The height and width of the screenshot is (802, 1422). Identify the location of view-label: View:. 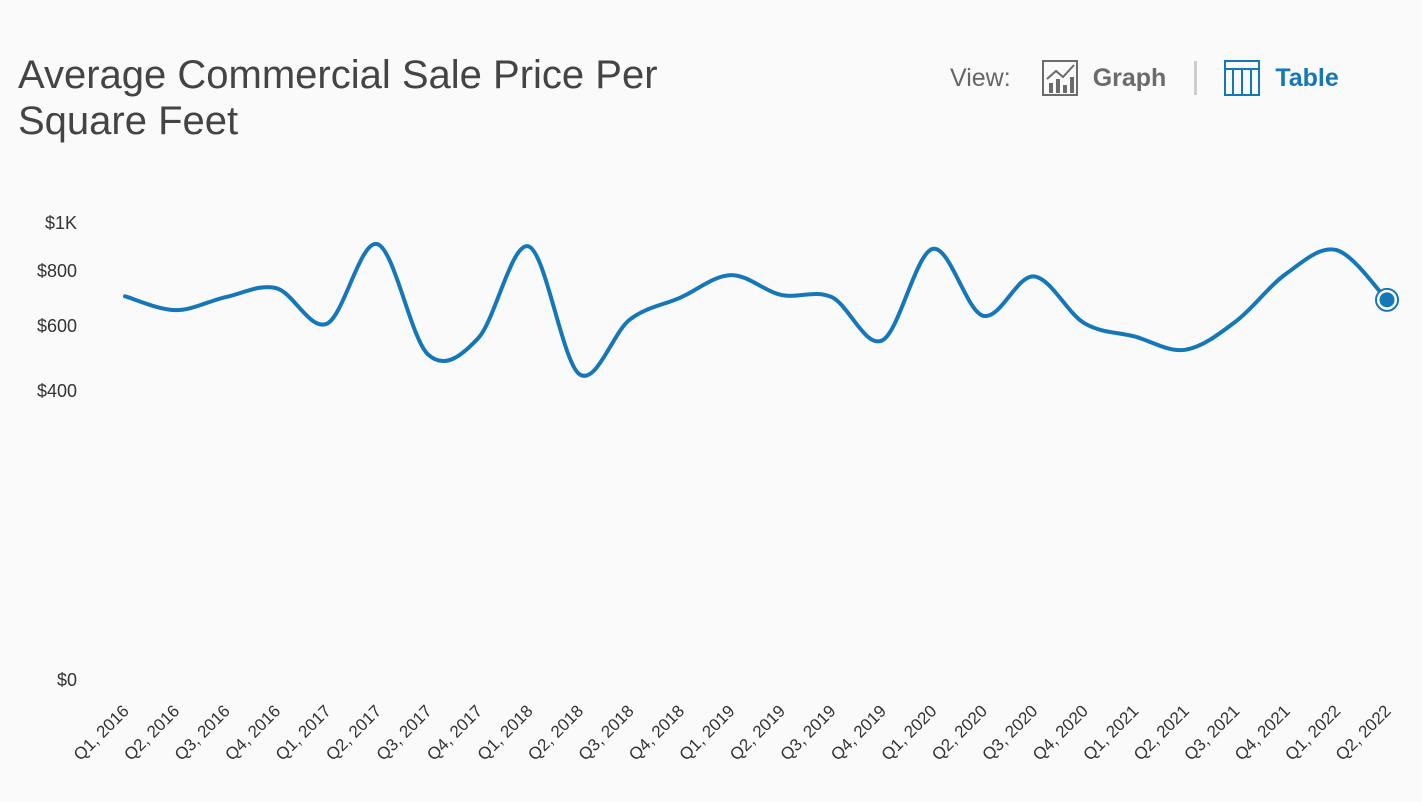
(980, 77).